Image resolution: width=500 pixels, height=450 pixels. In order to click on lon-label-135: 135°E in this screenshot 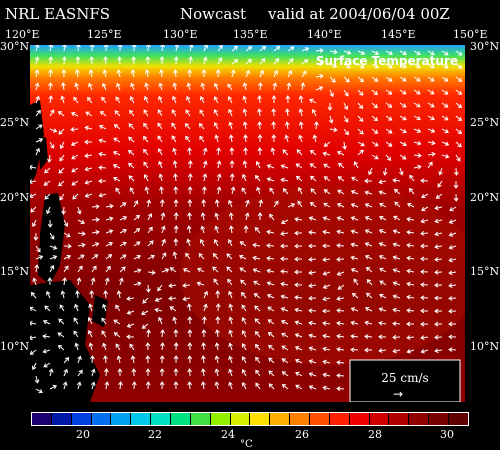, I will do `click(250, 34)`.